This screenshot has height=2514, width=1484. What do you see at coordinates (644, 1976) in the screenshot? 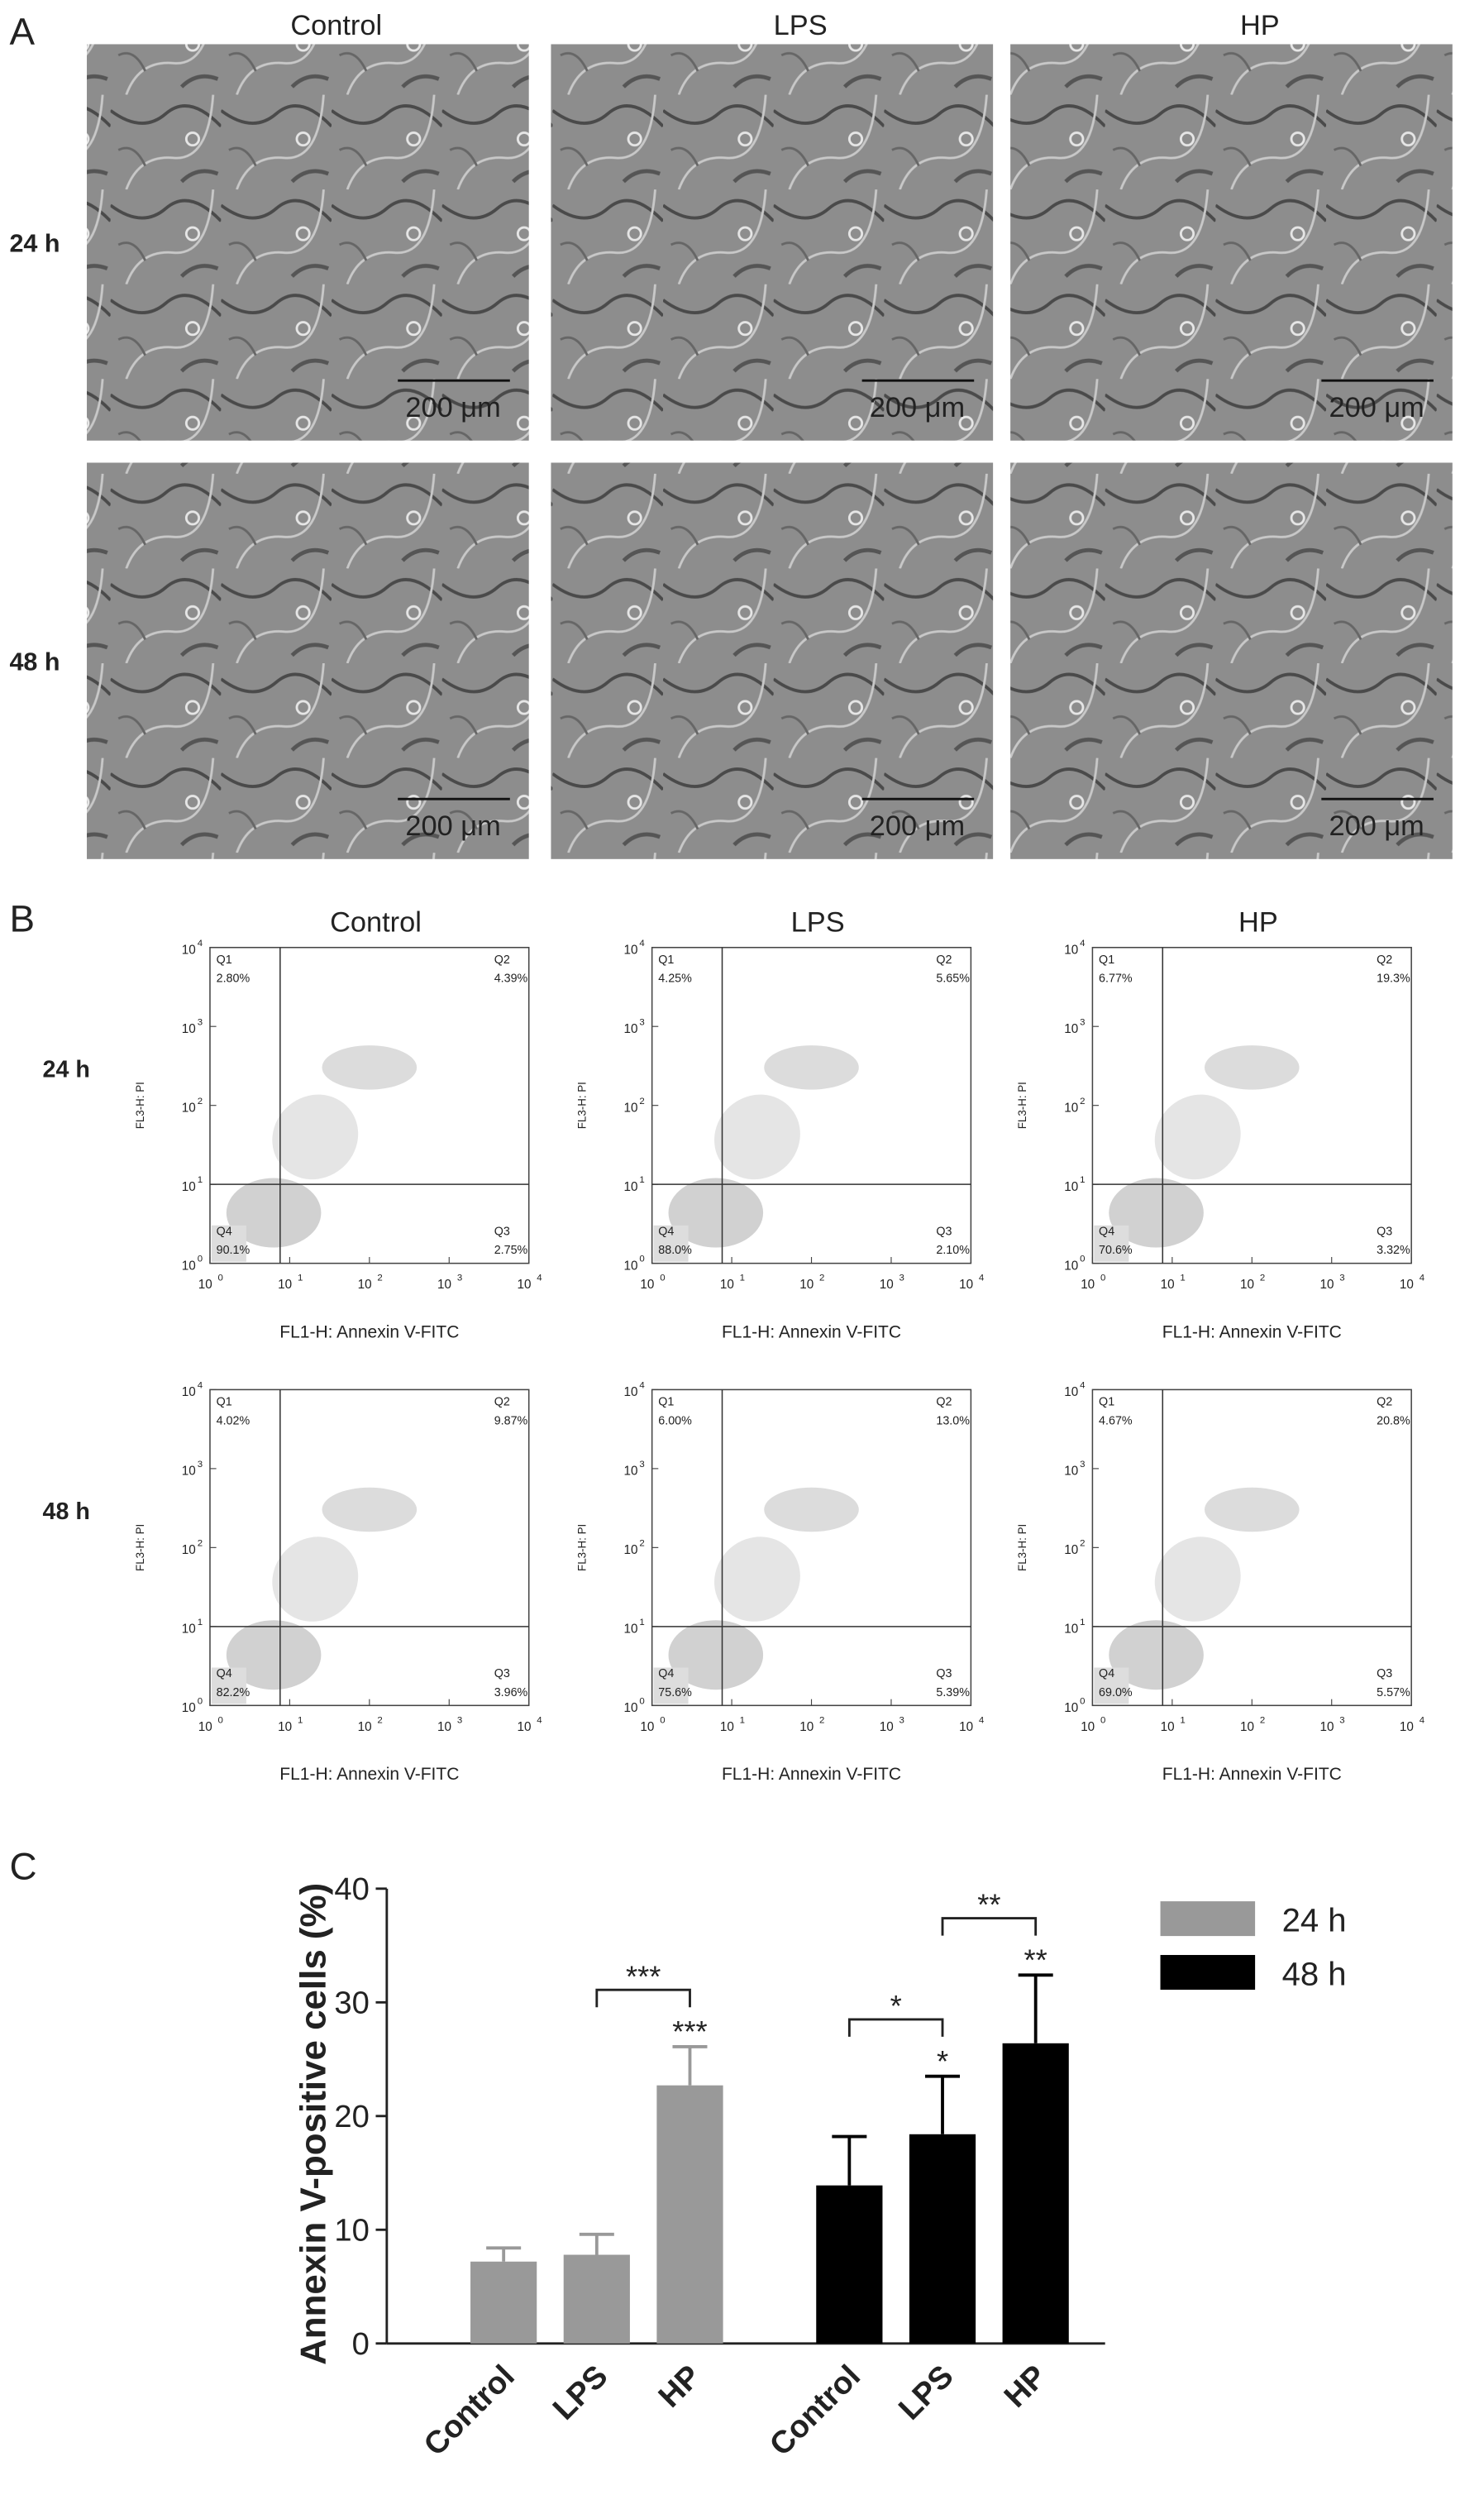
I see `bracket-label: ***` at bounding box center [644, 1976].